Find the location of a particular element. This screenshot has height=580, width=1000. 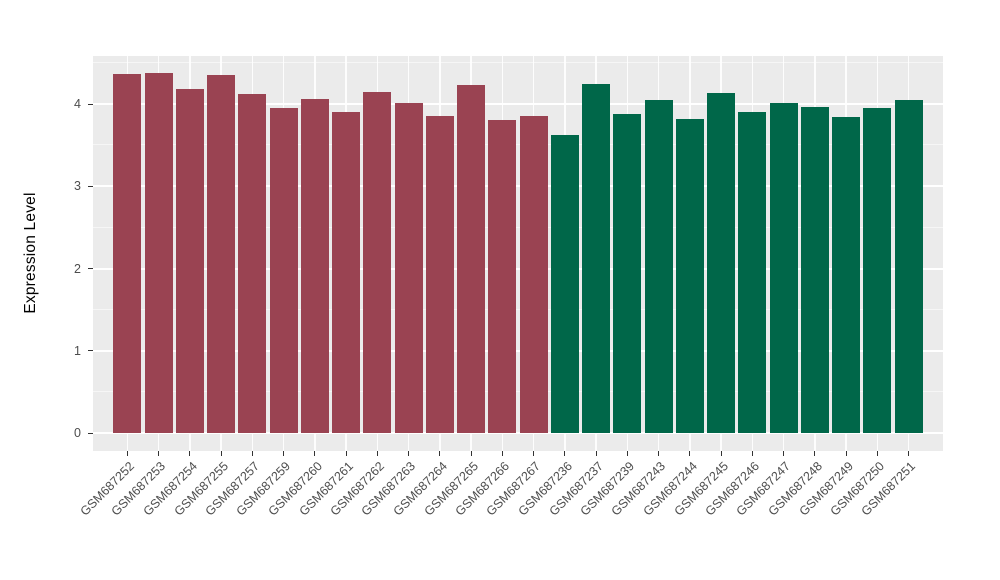

y-tick-label: 2 is located at coordinates (77, 268).